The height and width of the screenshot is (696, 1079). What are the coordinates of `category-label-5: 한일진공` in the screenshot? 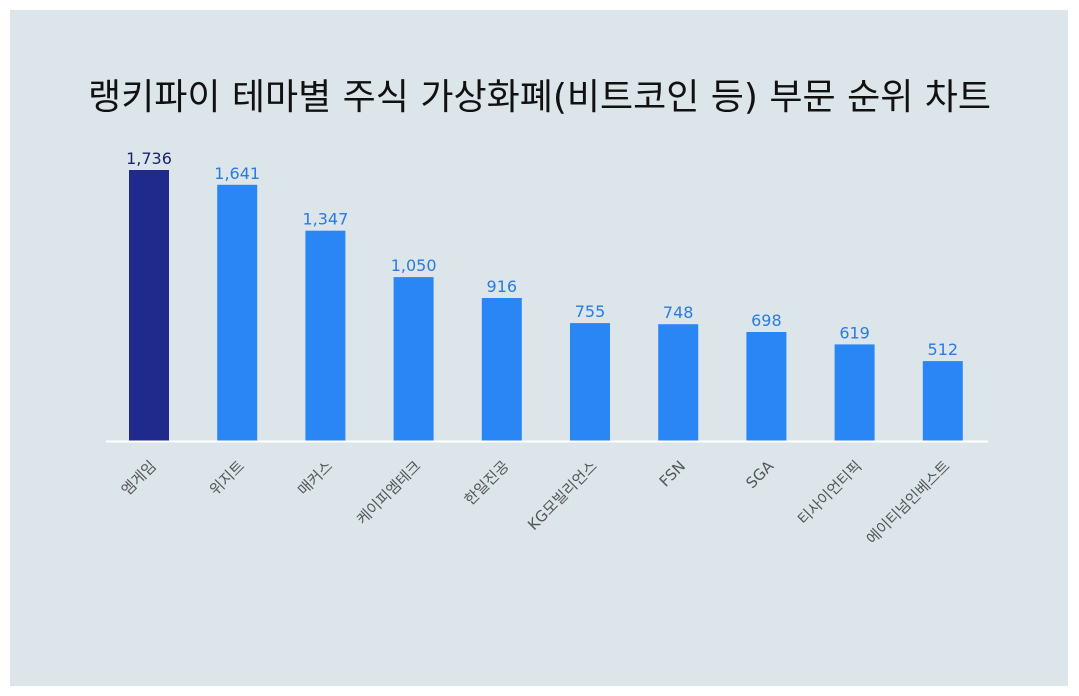 It's located at (487, 483).